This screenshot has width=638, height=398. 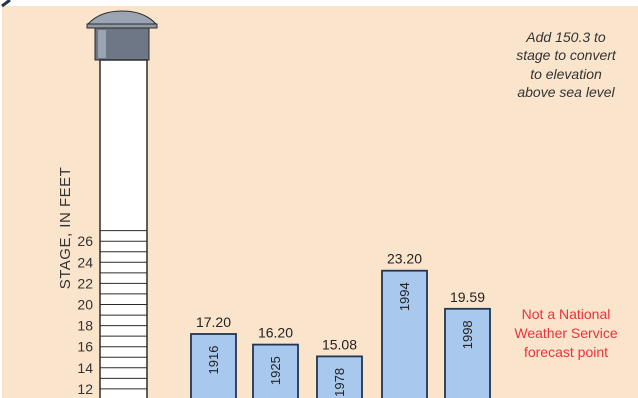 I want to click on value-label-1978: 15.08, so click(x=339, y=344).